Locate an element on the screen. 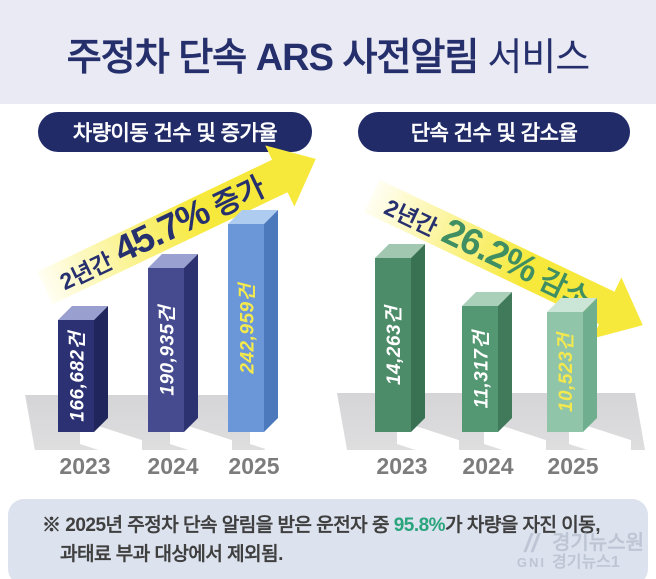 The height and width of the screenshot is (579, 656). bar-value-label: 11,317건 is located at coordinates (482, 369).